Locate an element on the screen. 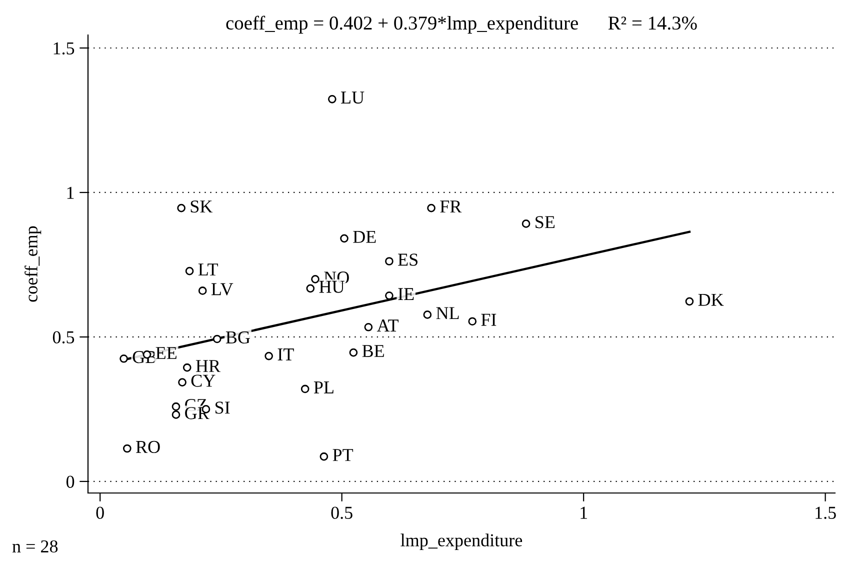  data-label: CY is located at coordinates (203, 380).